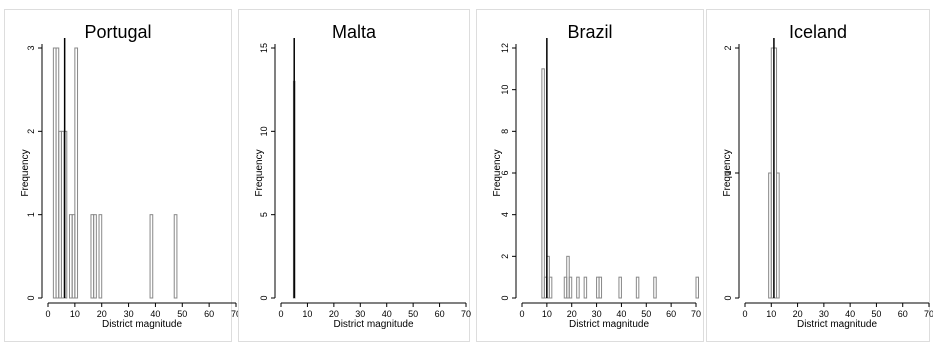 The height and width of the screenshot is (347, 933). What do you see at coordinates (589, 32) in the screenshot?
I see `panel-title: Brazil` at bounding box center [589, 32].